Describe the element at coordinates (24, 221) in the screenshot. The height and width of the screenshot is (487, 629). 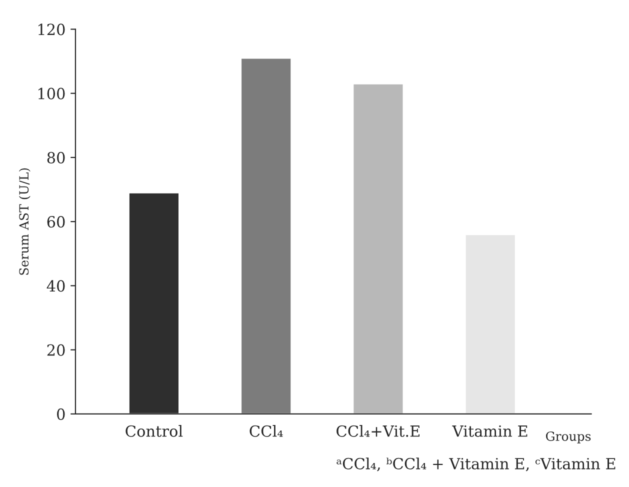
I see `y-axis-title: Serum AST (U/L)` at that location.